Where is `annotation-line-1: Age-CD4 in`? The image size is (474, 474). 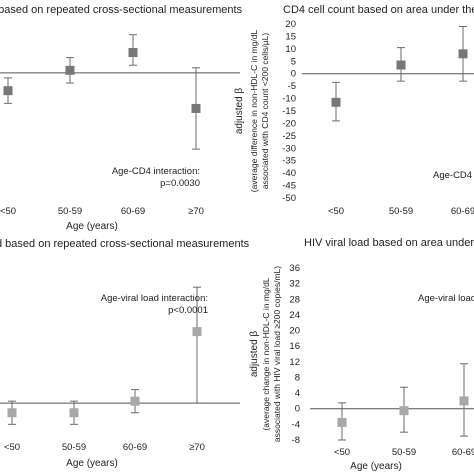
annotation-line-1: Age-CD4 in is located at coordinates (453, 175).